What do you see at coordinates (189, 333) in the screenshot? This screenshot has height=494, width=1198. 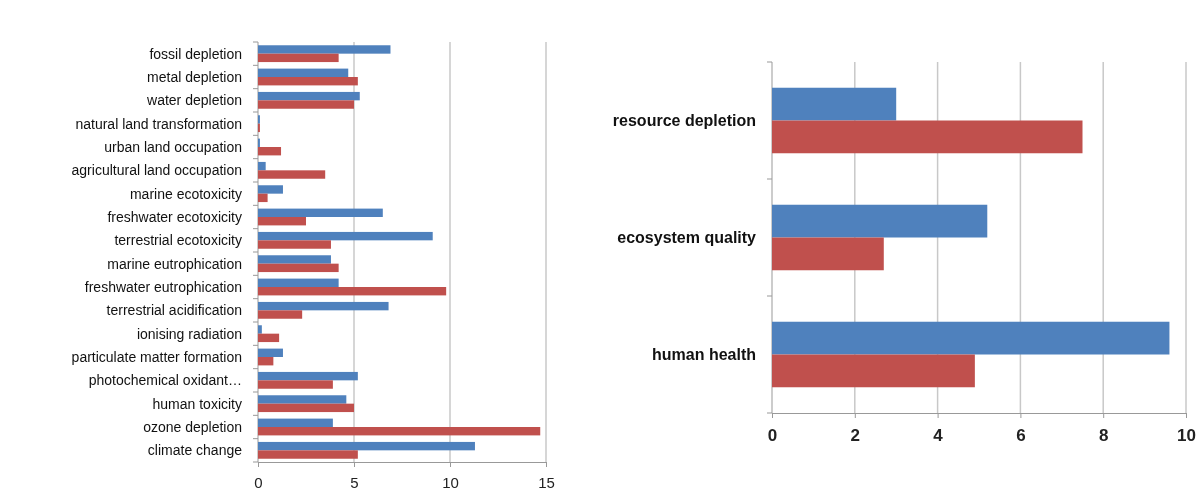 I see `y-tick-label: ionising radiation` at bounding box center [189, 333].